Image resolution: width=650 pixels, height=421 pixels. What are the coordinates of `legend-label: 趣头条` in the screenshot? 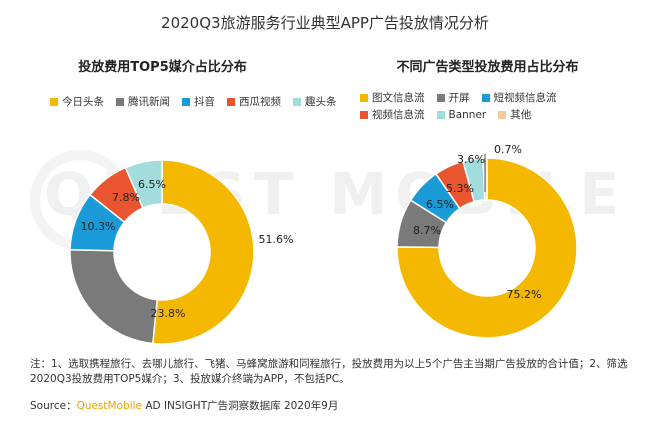 It's located at (321, 102).